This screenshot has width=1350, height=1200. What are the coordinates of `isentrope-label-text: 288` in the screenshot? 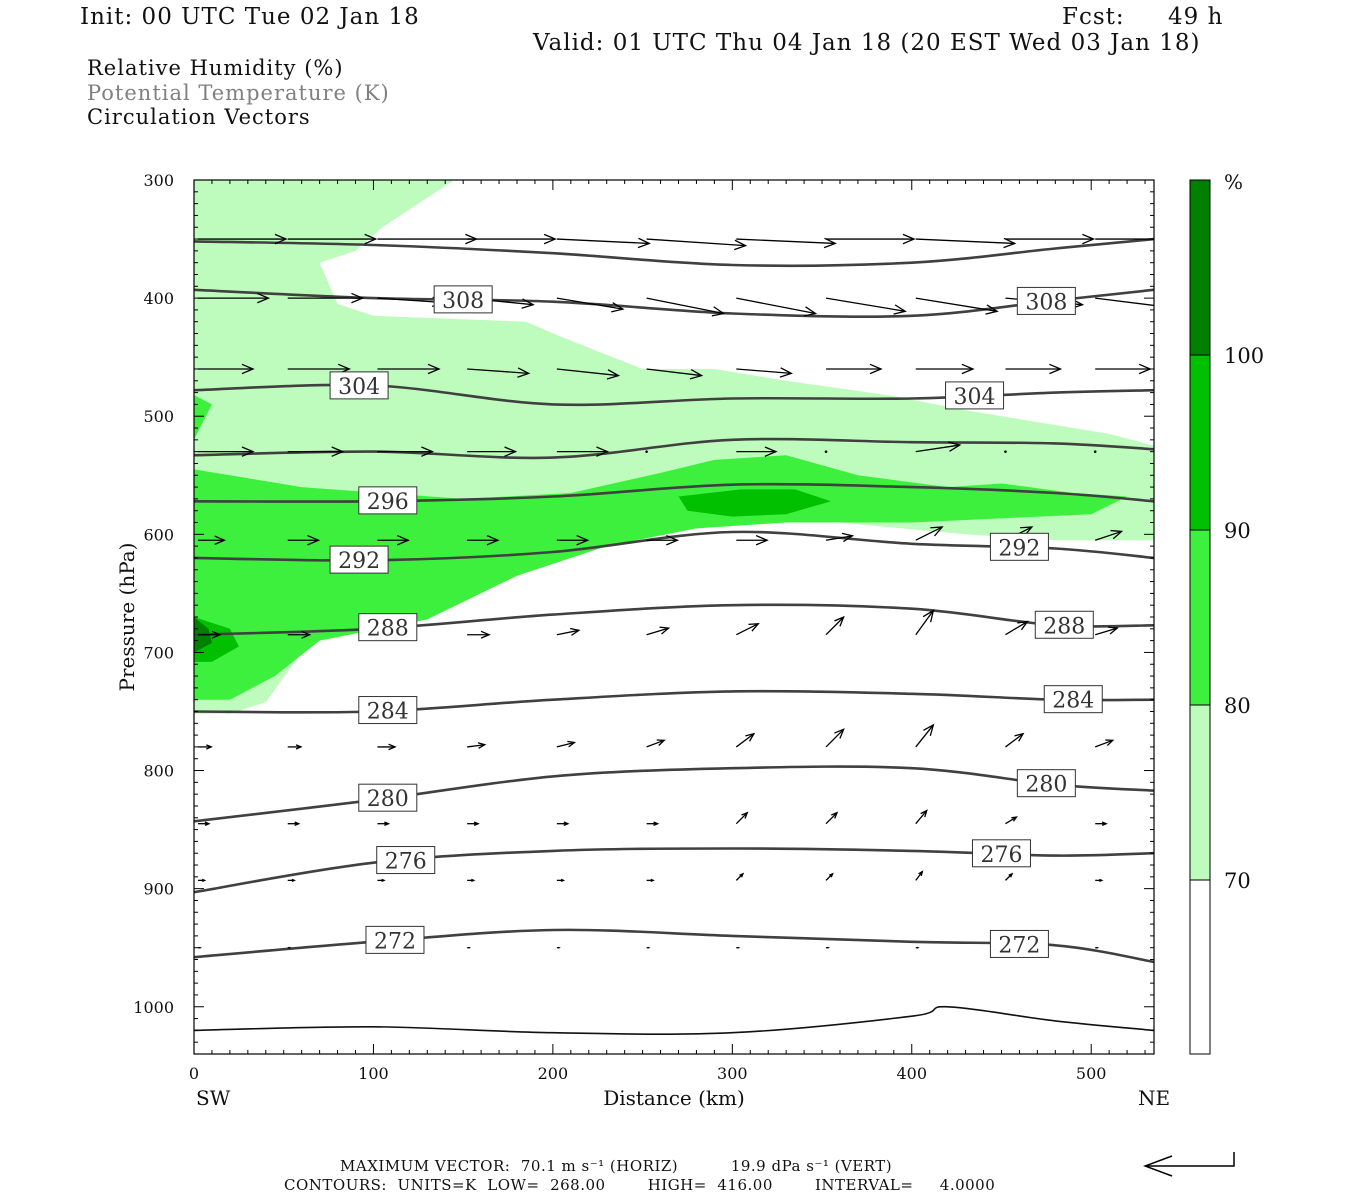 It's located at (388, 629).